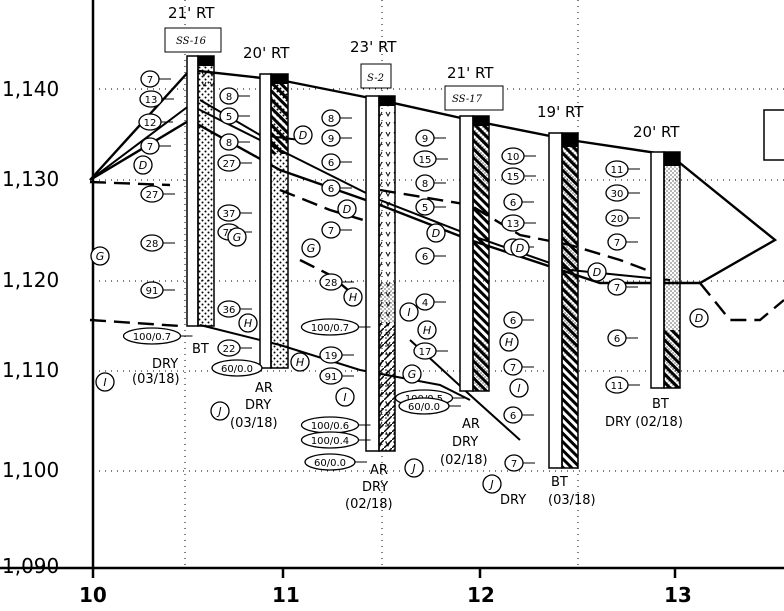 The height and width of the screenshot is (611, 784). I want to click on blow-count-bubble: 17, so click(430, 351).